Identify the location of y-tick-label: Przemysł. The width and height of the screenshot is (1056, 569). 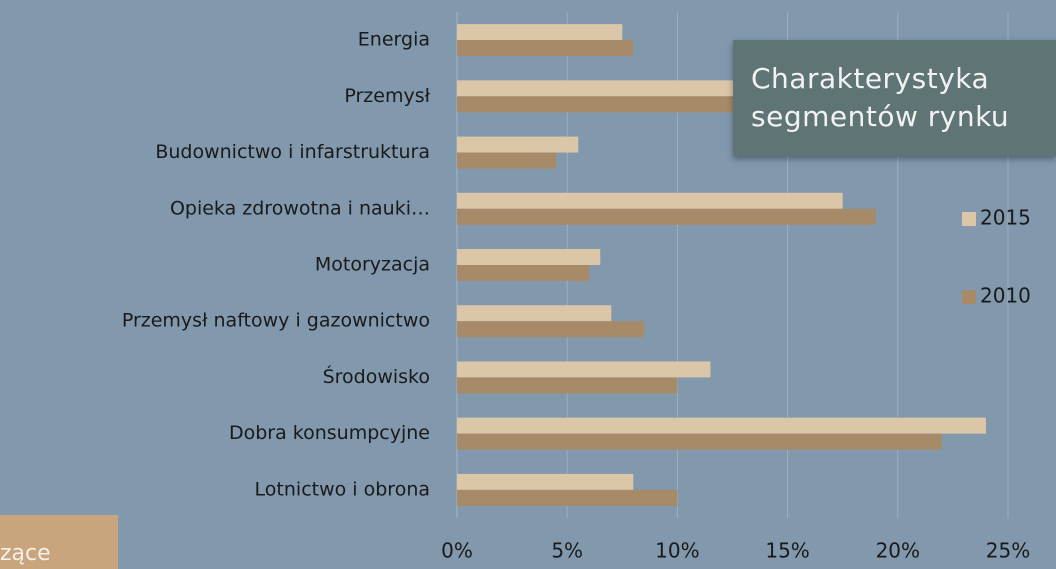
(387, 96).